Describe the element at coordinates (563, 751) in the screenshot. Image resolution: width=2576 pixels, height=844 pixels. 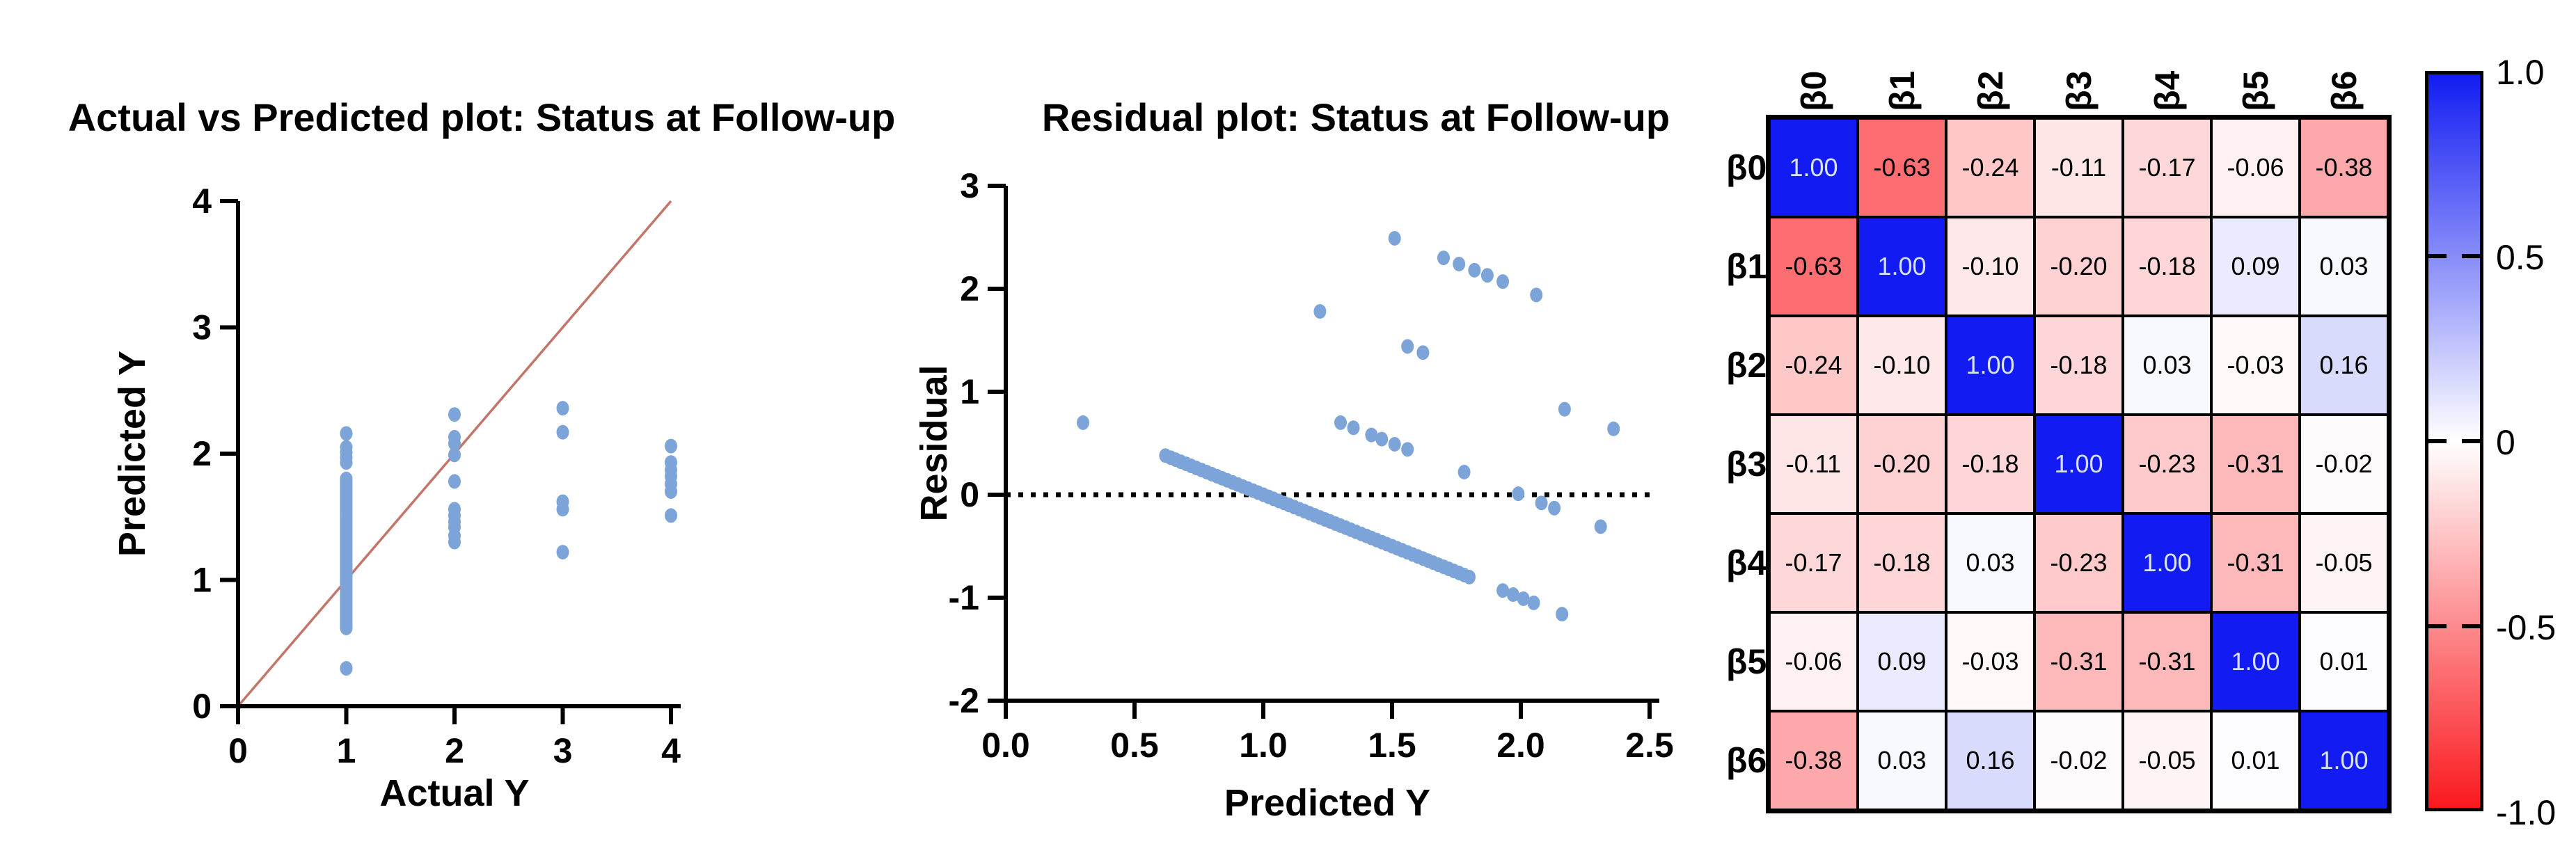
I see `x-tick-label: 3` at that location.